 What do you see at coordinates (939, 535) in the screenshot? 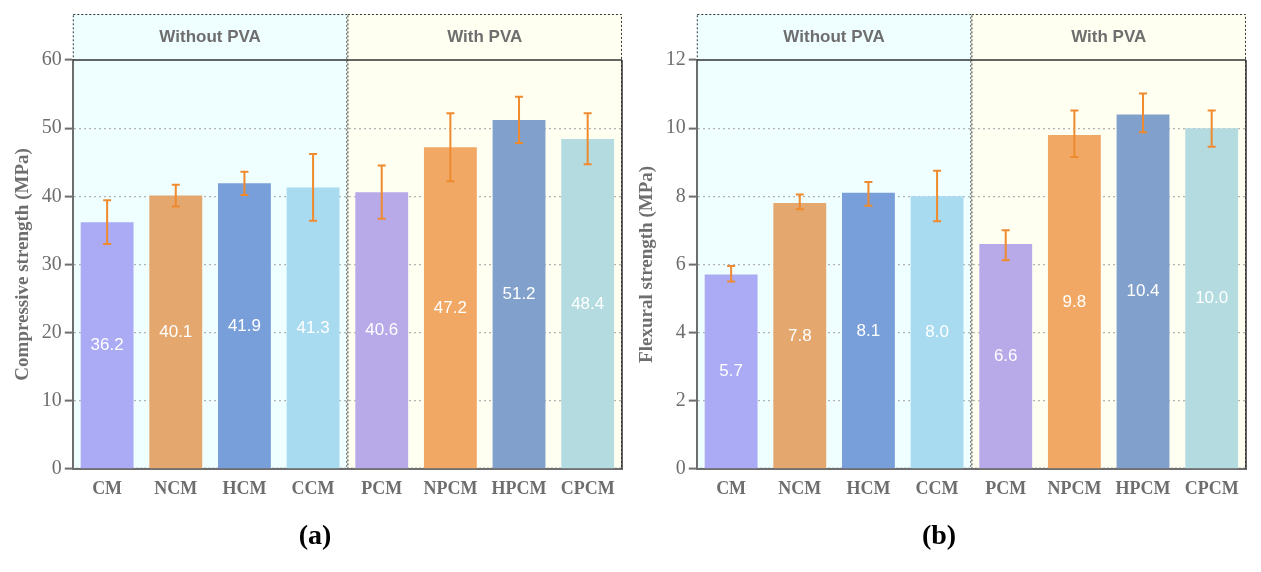
I see `text: (b)` at bounding box center [939, 535].